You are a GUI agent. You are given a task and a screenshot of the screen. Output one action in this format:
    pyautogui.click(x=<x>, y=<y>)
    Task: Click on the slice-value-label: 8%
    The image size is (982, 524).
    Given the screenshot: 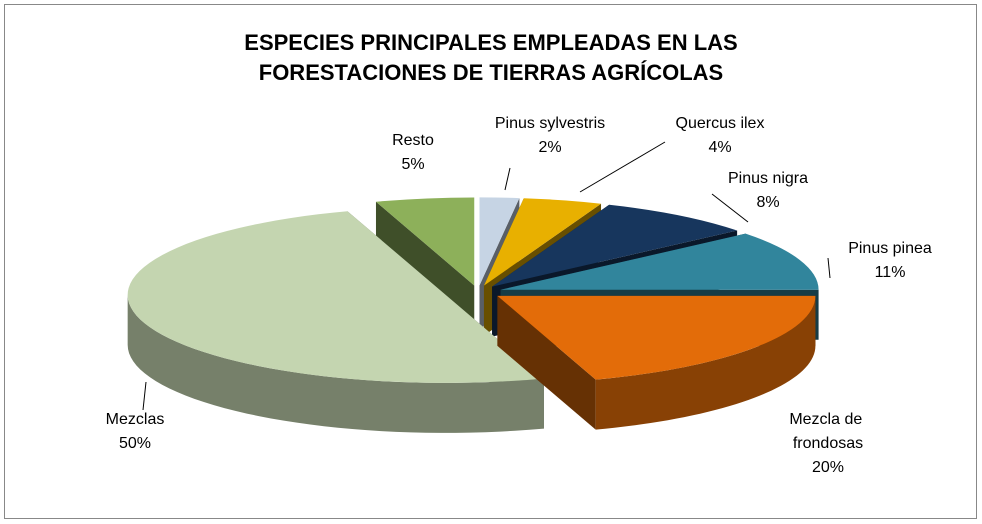 What is the action you would take?
    pyautogui.click(x=767, y=202)
    